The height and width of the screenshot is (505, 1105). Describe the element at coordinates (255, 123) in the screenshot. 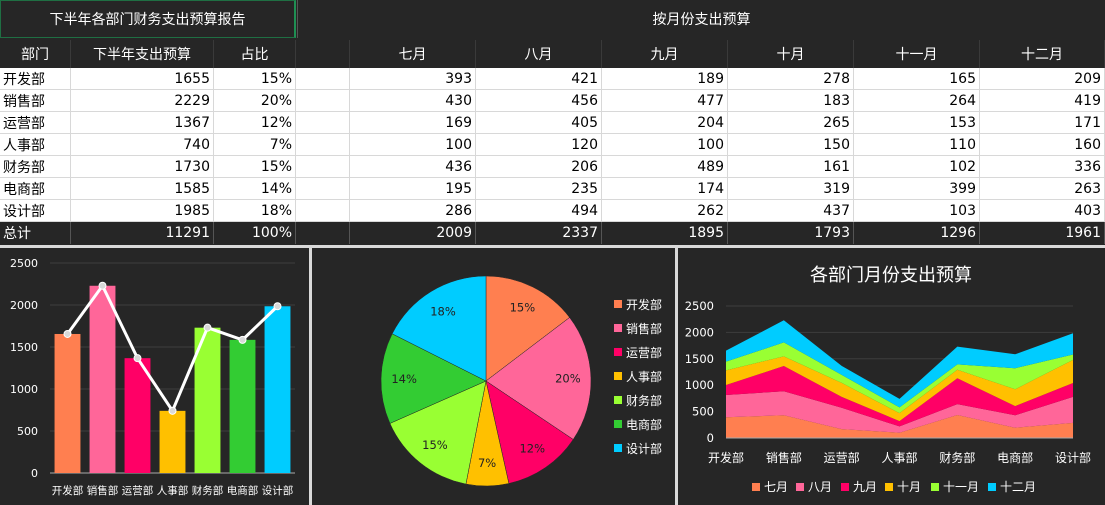

I see `table-cell-pct: 12%` at that location.